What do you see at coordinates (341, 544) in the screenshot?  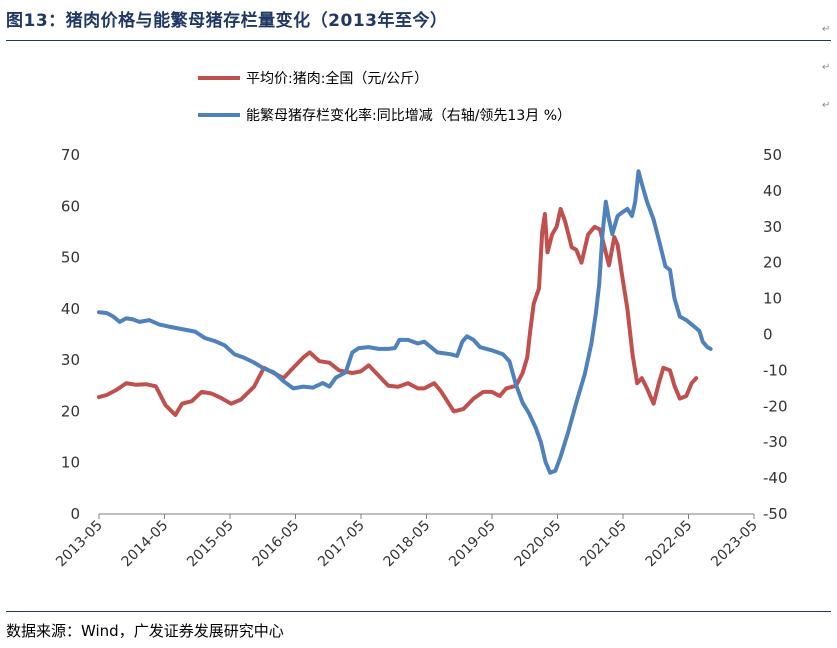 I see `x-tick-label: 2017-05` at bounding box center [341, 544].